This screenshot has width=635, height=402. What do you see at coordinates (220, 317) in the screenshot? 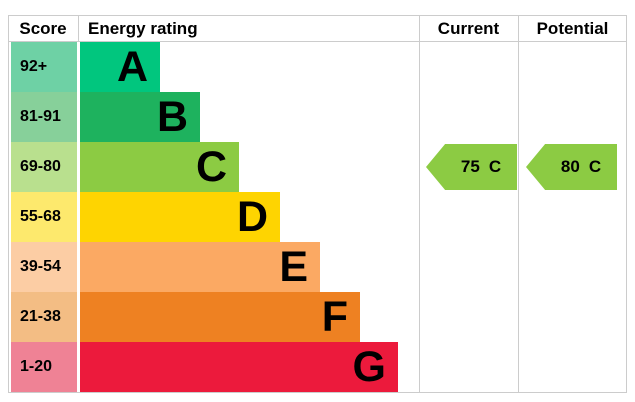
I see `rating-bar-f: F` at bounding box center [220, 317].